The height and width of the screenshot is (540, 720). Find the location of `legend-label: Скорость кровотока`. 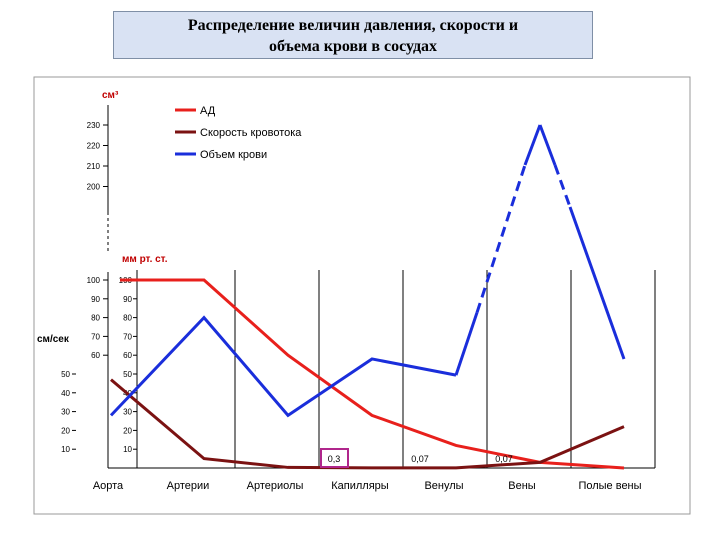

legend-label: Скорость кровотока is located at coordinates (251, 133).